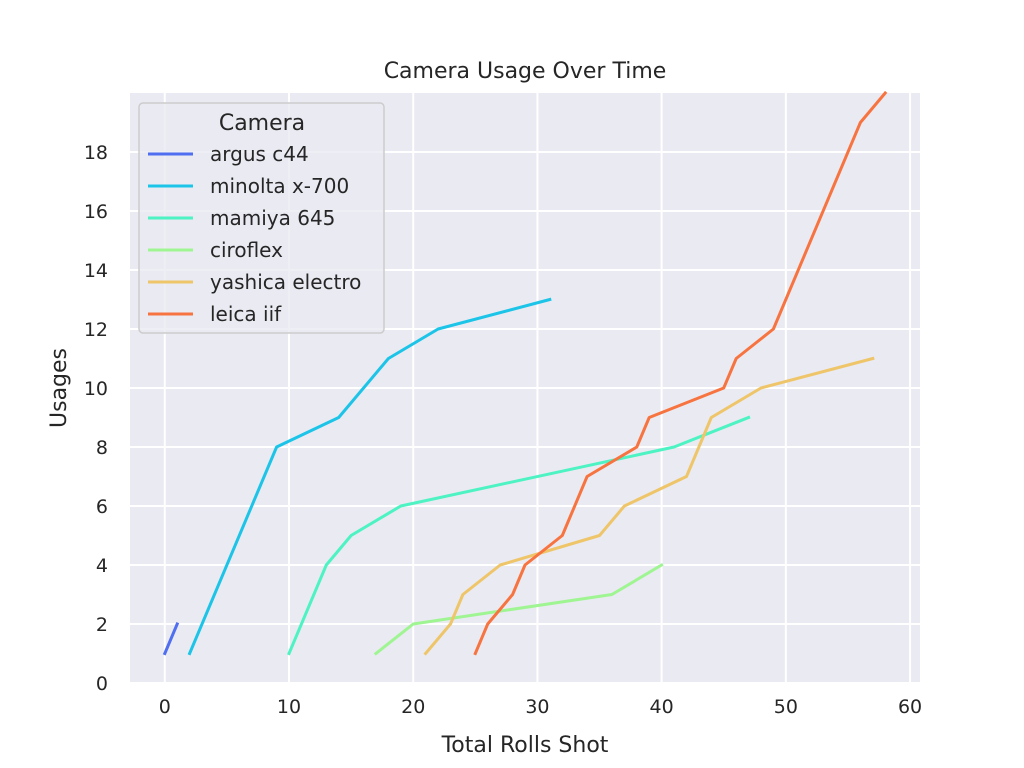 The width and height of the screenshot is (1024, 768). Describe the element at coordinates (165, 707) in the screenshot. I see `x-tick-label: 0` at that location.